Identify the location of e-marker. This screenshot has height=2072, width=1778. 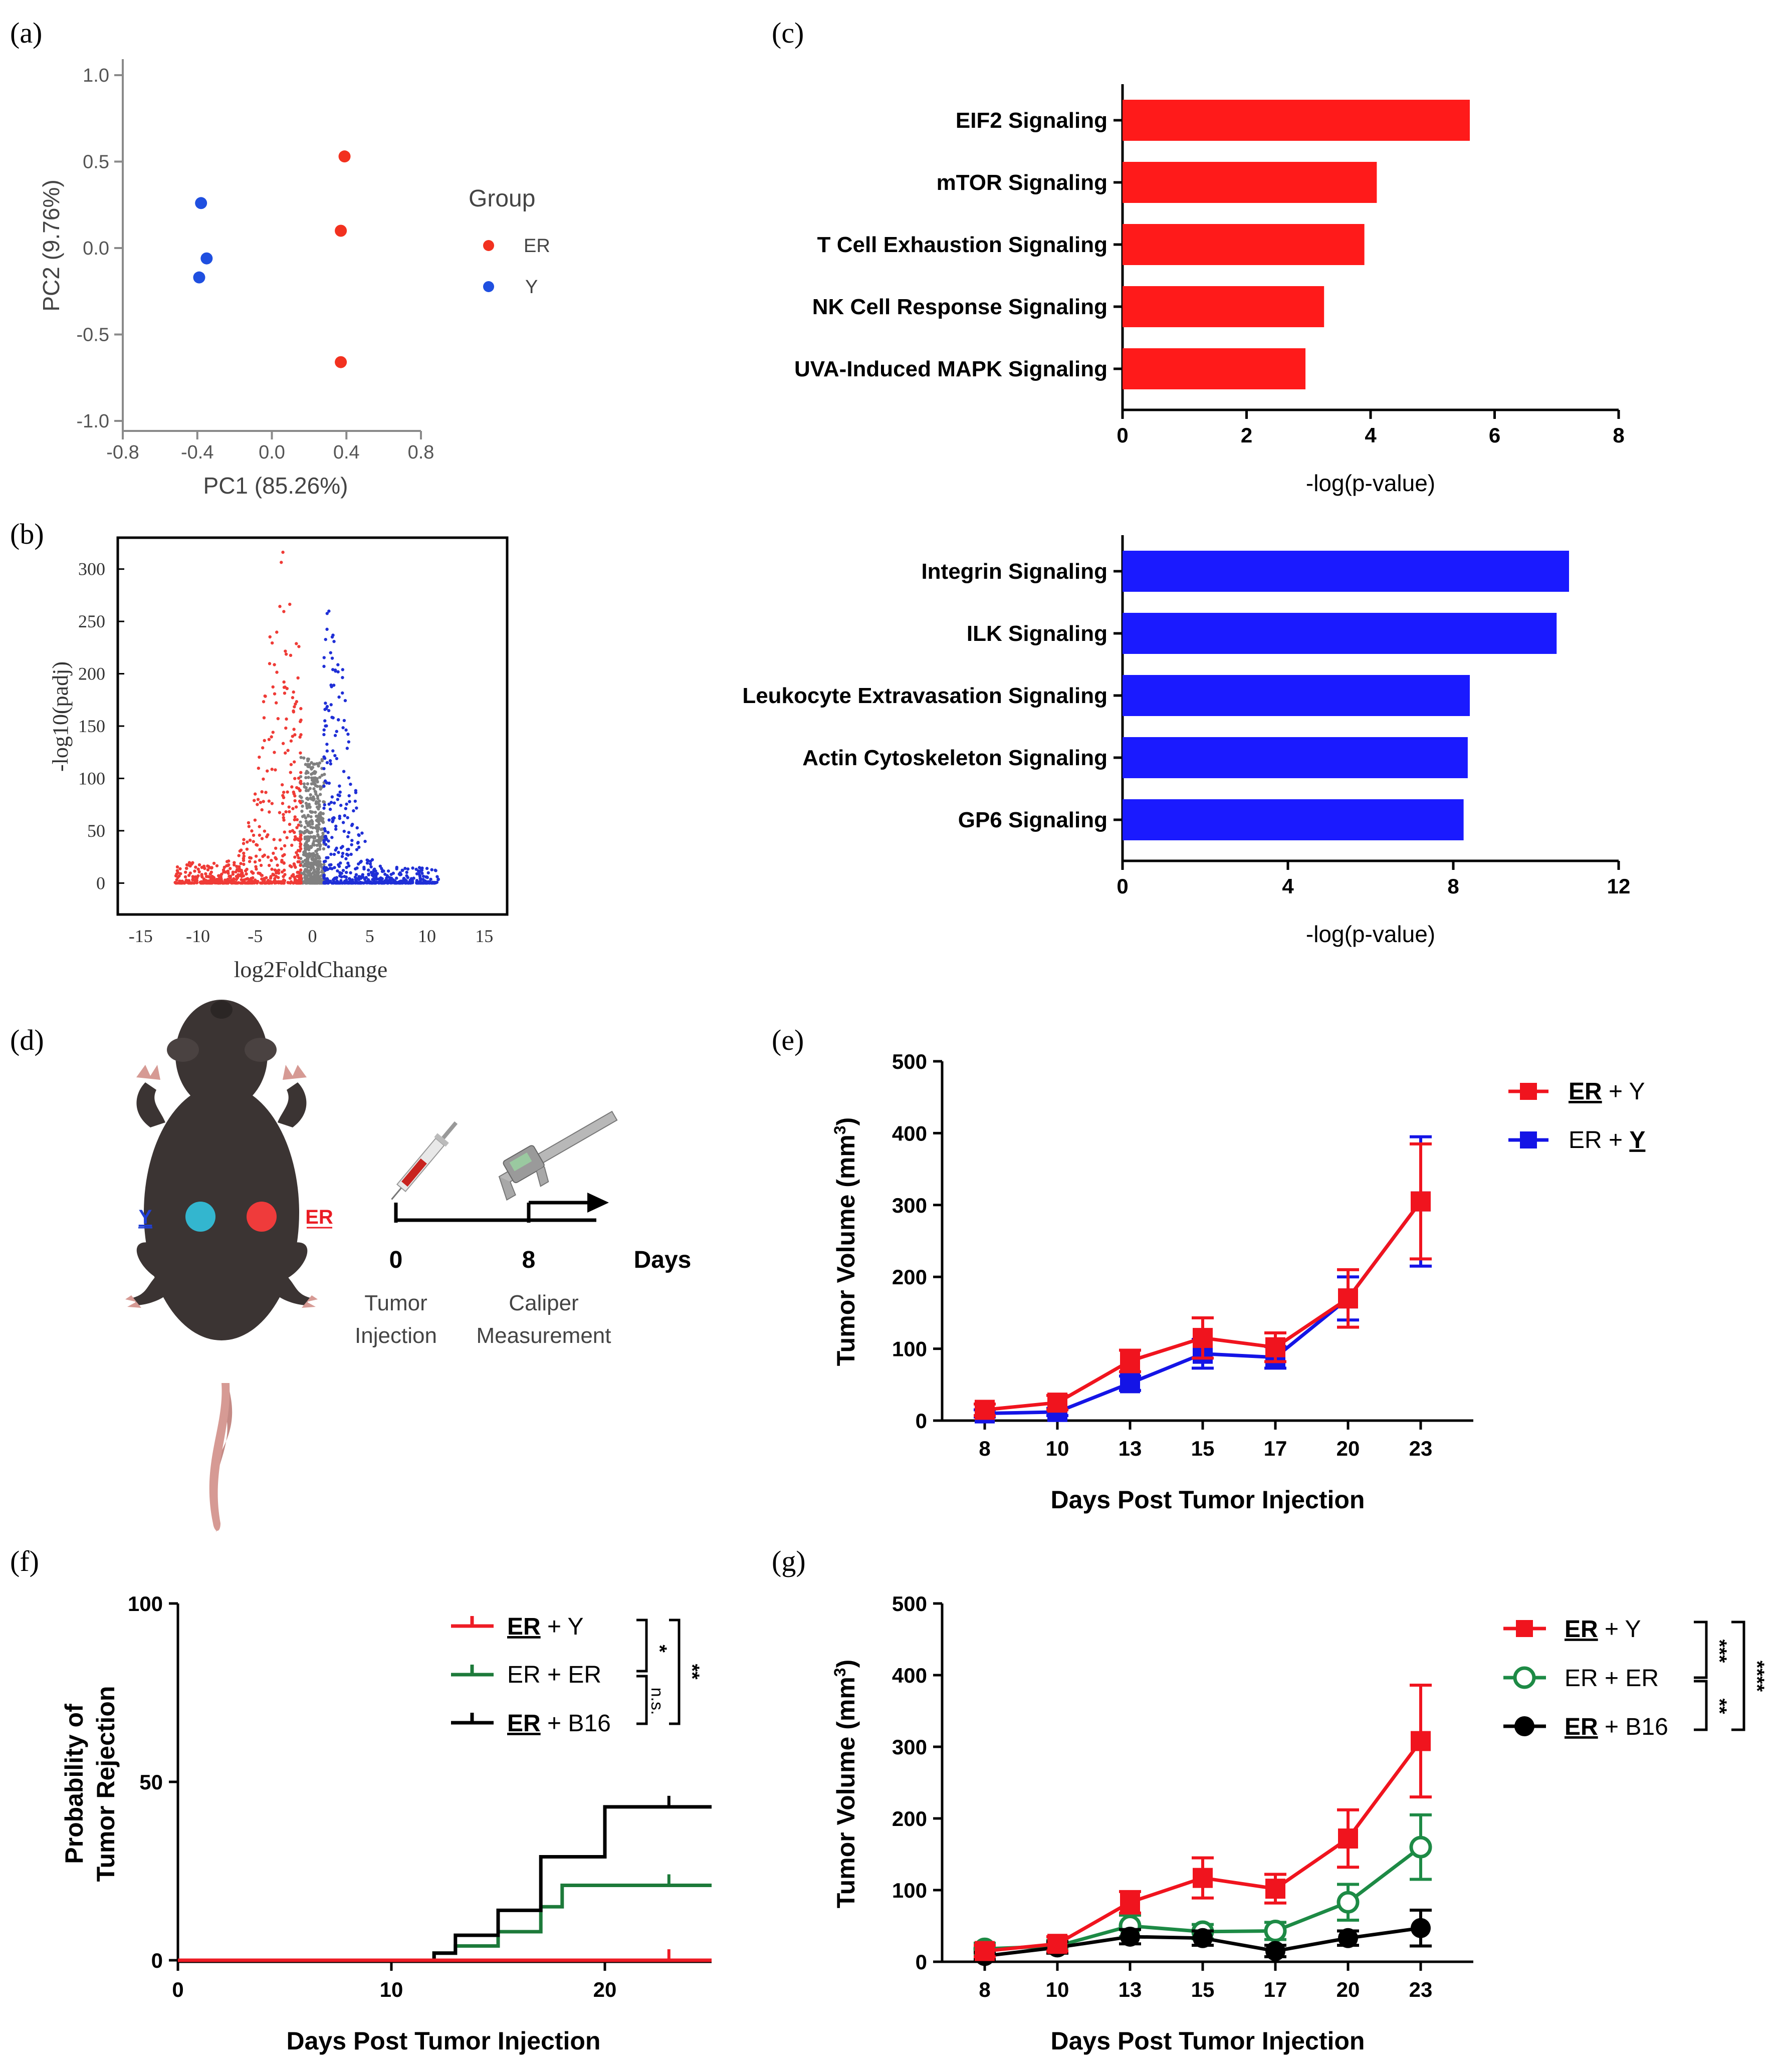
(1275, 1347).